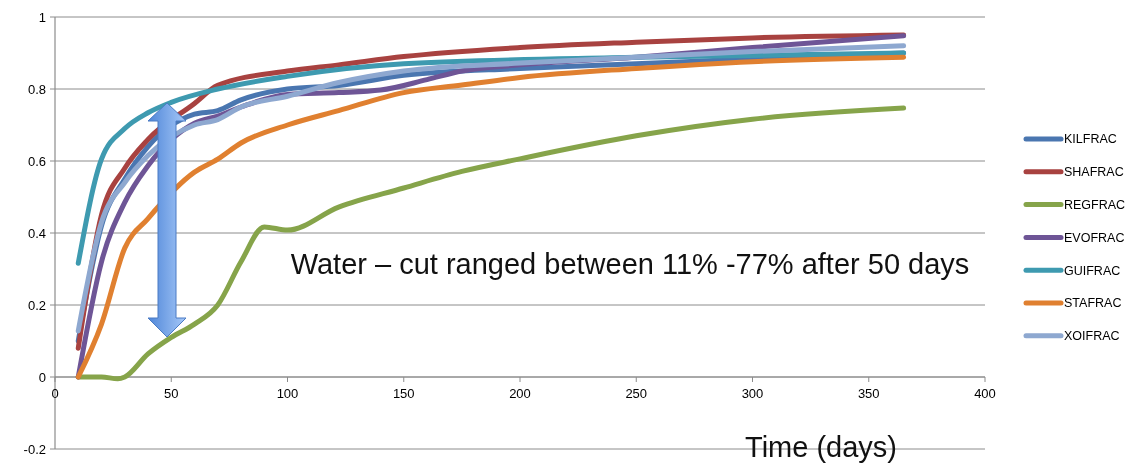  What do you see at coordinates (636, 393) in the screenshot?
I see `x-tick-label: 250` at bounding box center [636, 393].